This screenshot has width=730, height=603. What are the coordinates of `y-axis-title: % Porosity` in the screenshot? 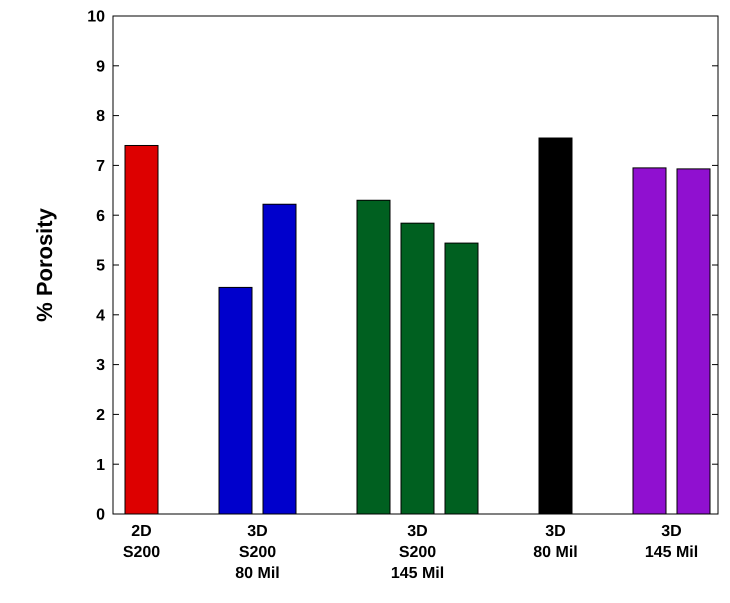 It's located at (44, 264).